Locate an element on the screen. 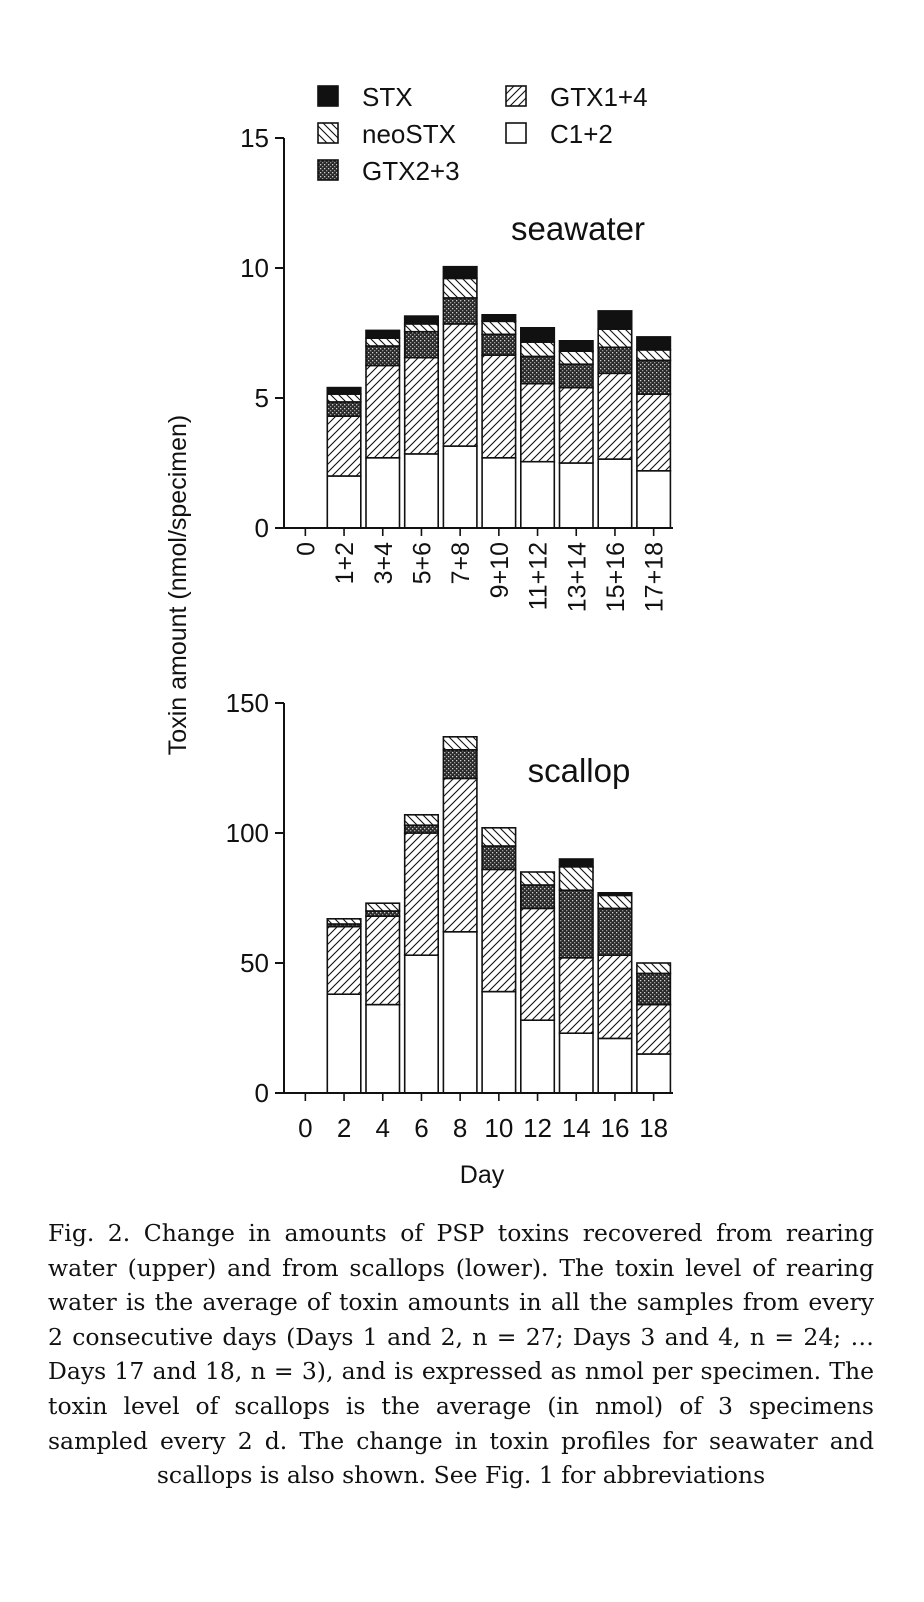 Image resolution: width=924 pixels, height=1602 pixels. bar-scallop-4-neostx is located at coordinates (383, 907).